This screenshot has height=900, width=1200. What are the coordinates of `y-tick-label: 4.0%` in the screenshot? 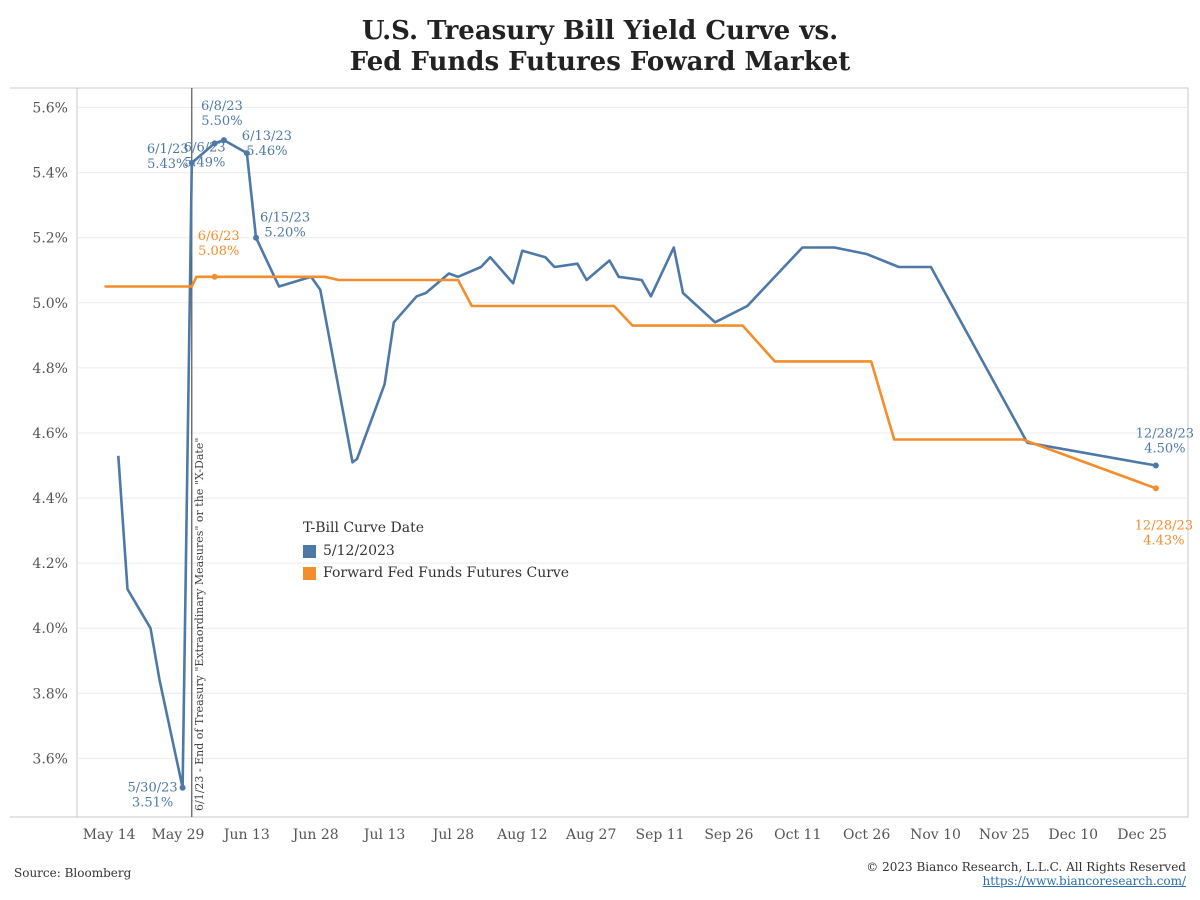 It's located at (50, 629).